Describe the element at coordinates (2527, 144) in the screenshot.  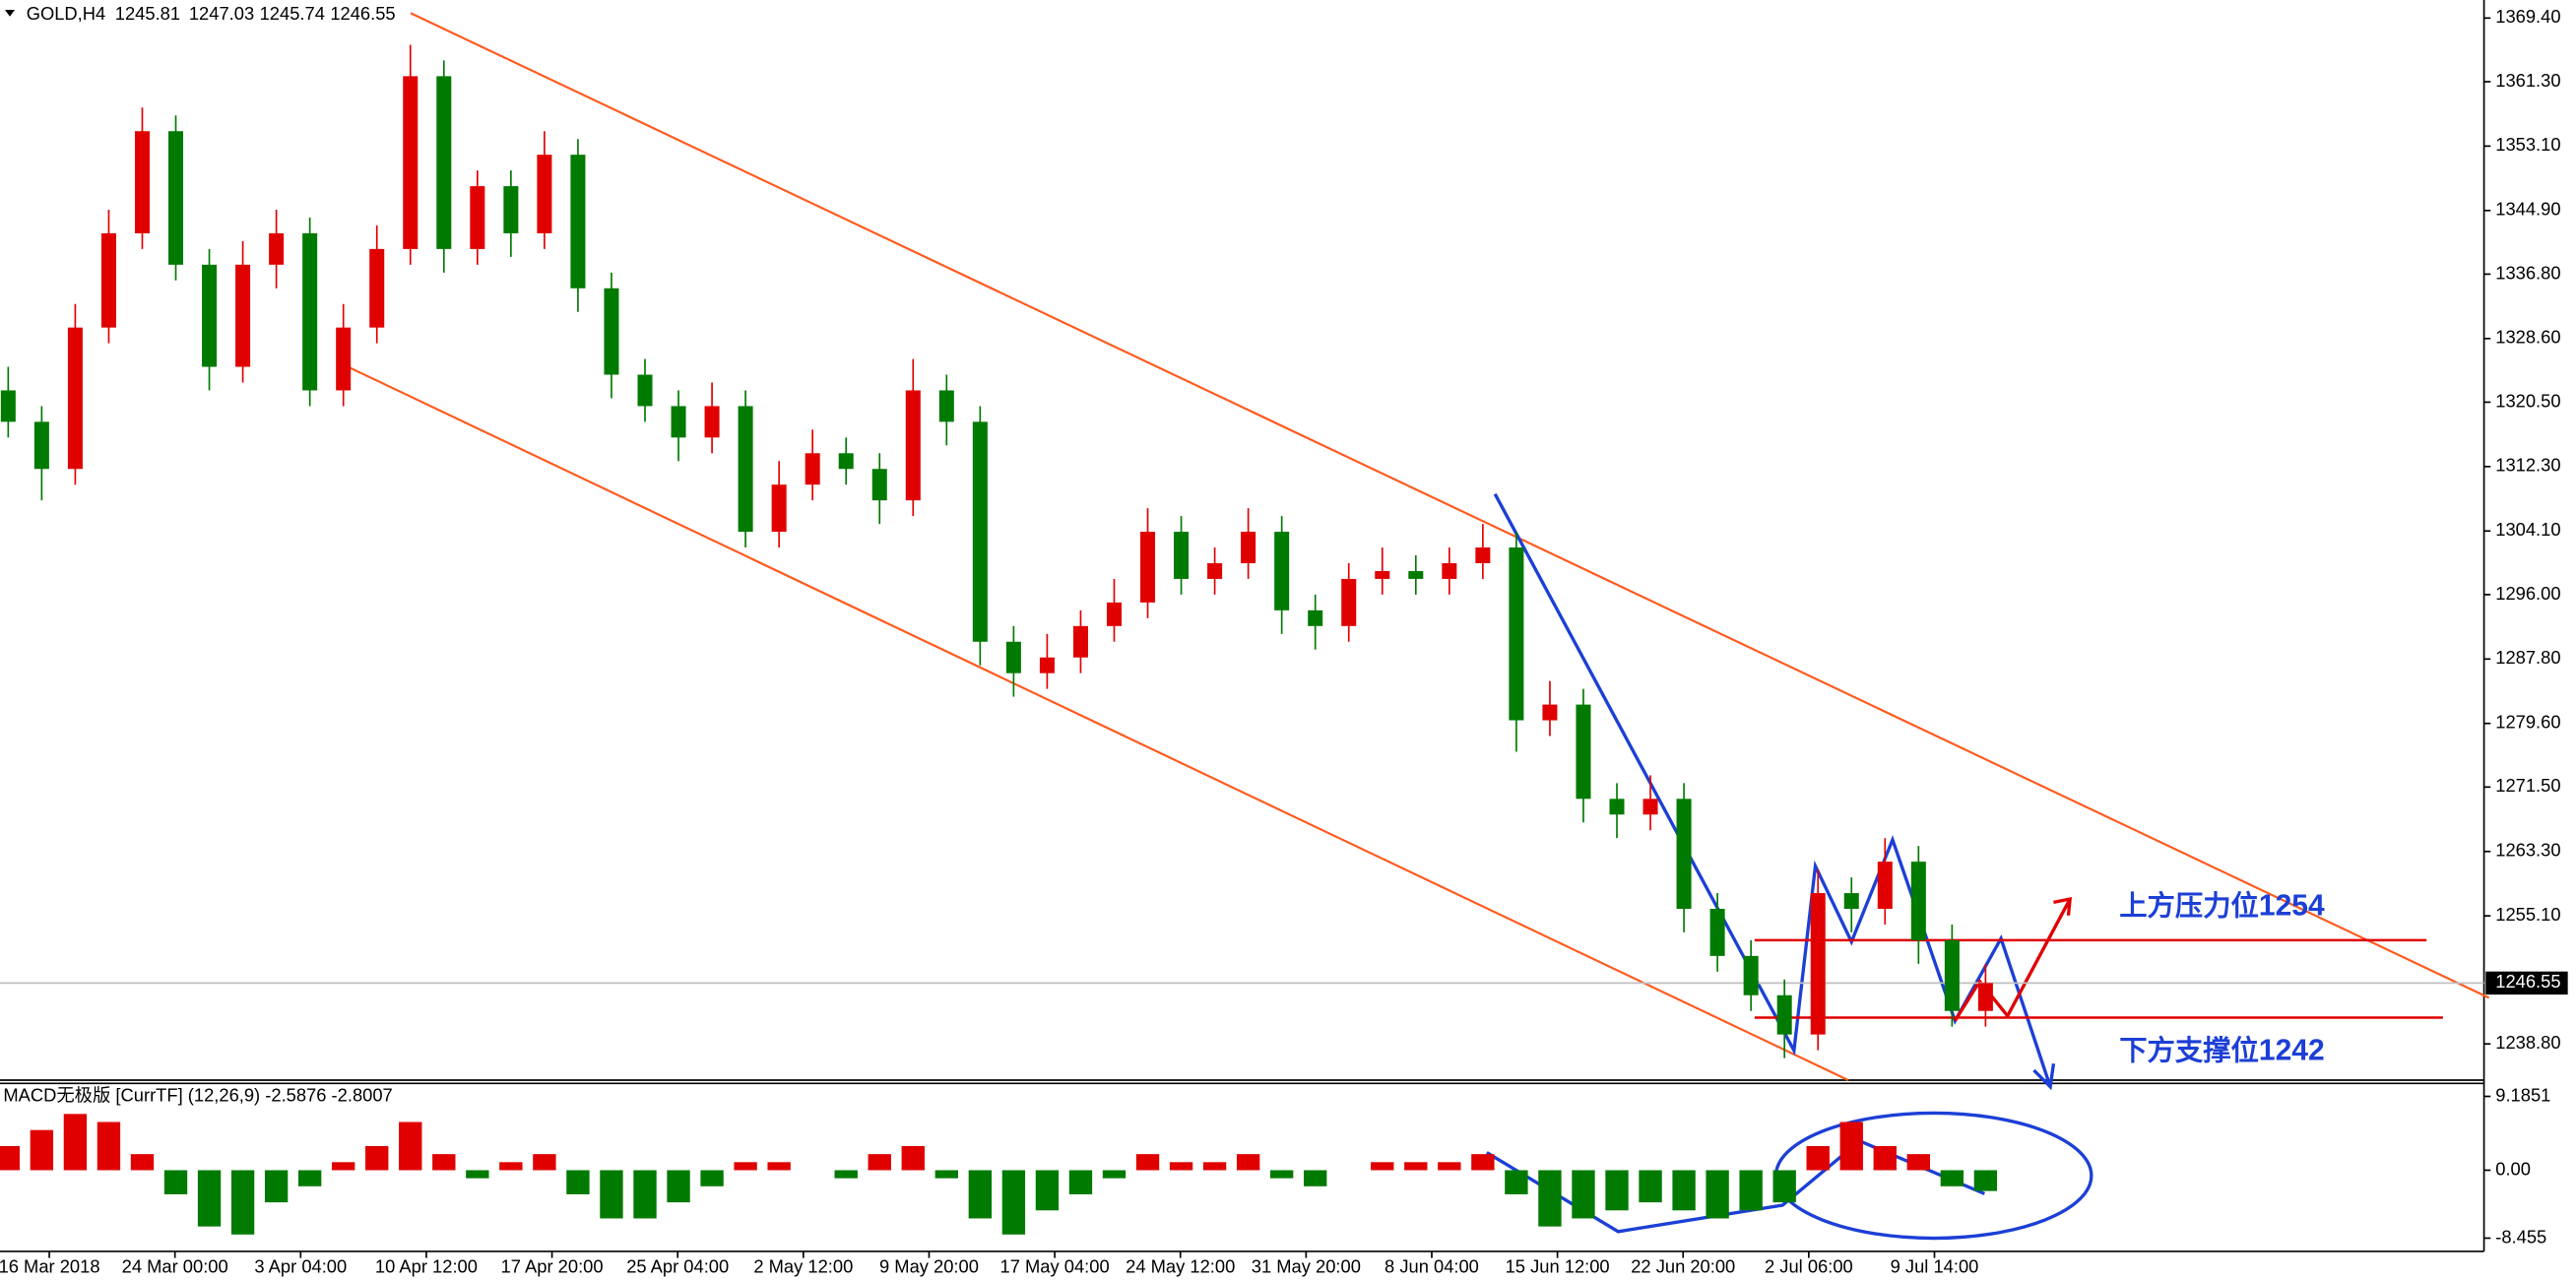
I see `y-tick-label: 1353.10` at that location.